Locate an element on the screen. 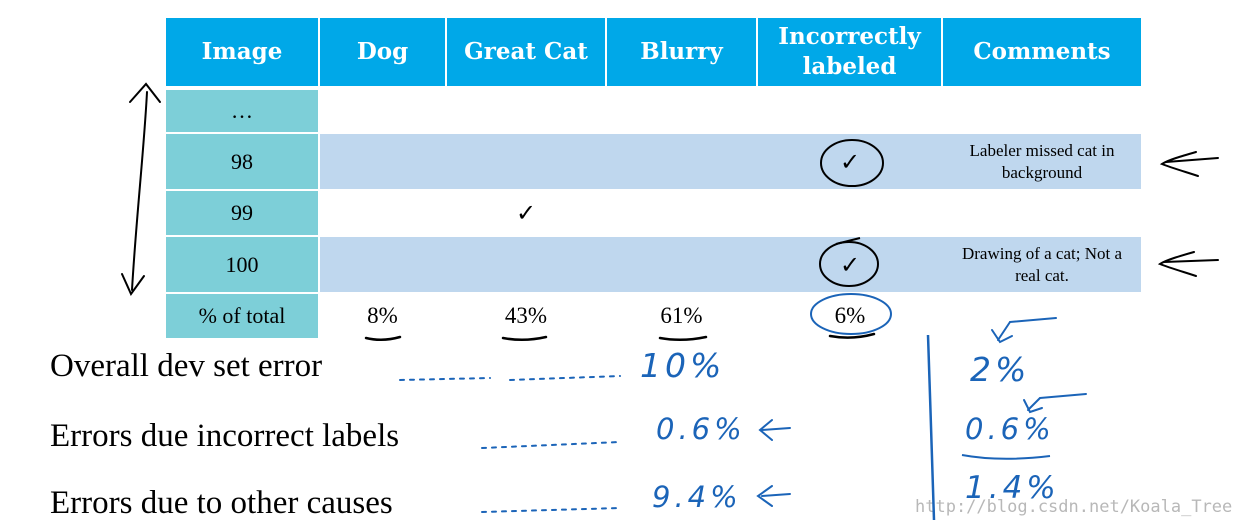 This screenshot has width=1238, height=526. other-error-label: Errors due to other causes is located at coordinates (221, 503).